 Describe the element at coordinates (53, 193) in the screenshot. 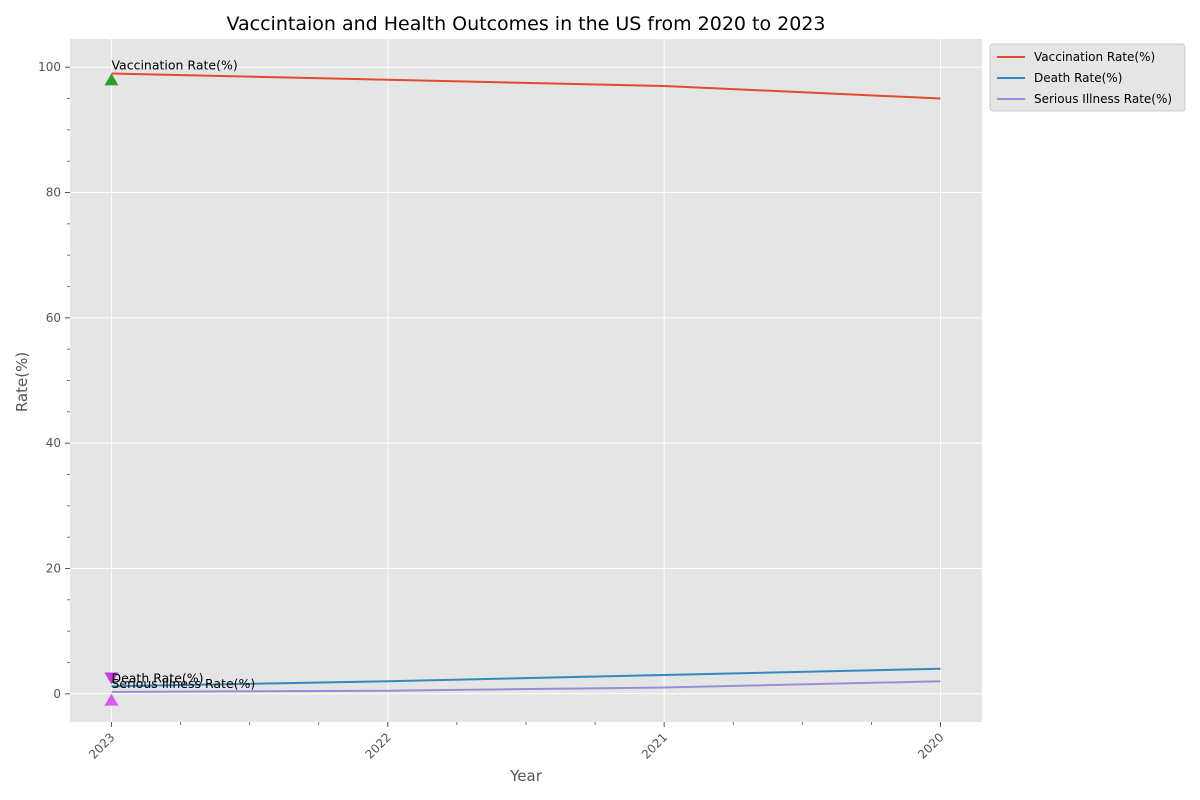

I see `y-tick-label: 80` at that location.